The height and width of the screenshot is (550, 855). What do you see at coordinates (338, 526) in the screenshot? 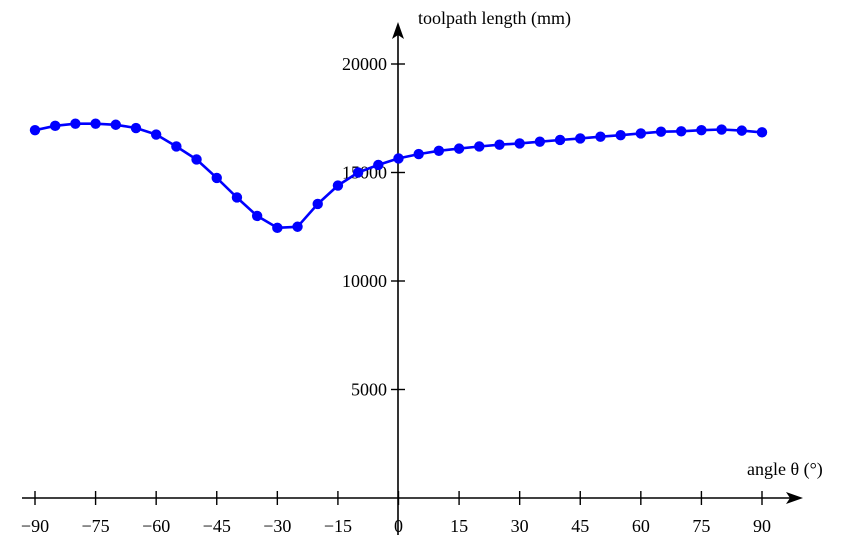
I see `x-tick-label: −15` at bounding box center [338, 526].